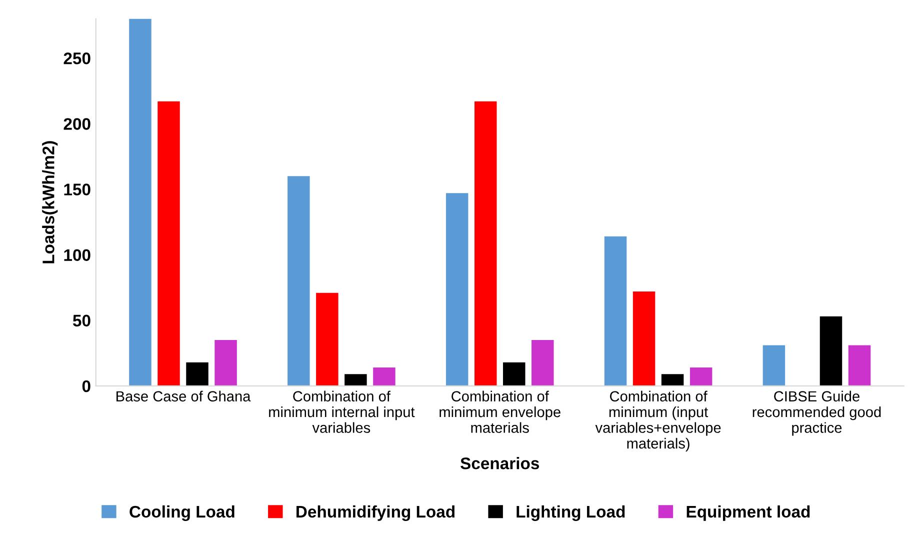 The width and height of the screenshot is (913, 536). Describe the element at coordinates (375, 513) in the screenshot. I see `legend-label: Dehumidifying Load` at that location.